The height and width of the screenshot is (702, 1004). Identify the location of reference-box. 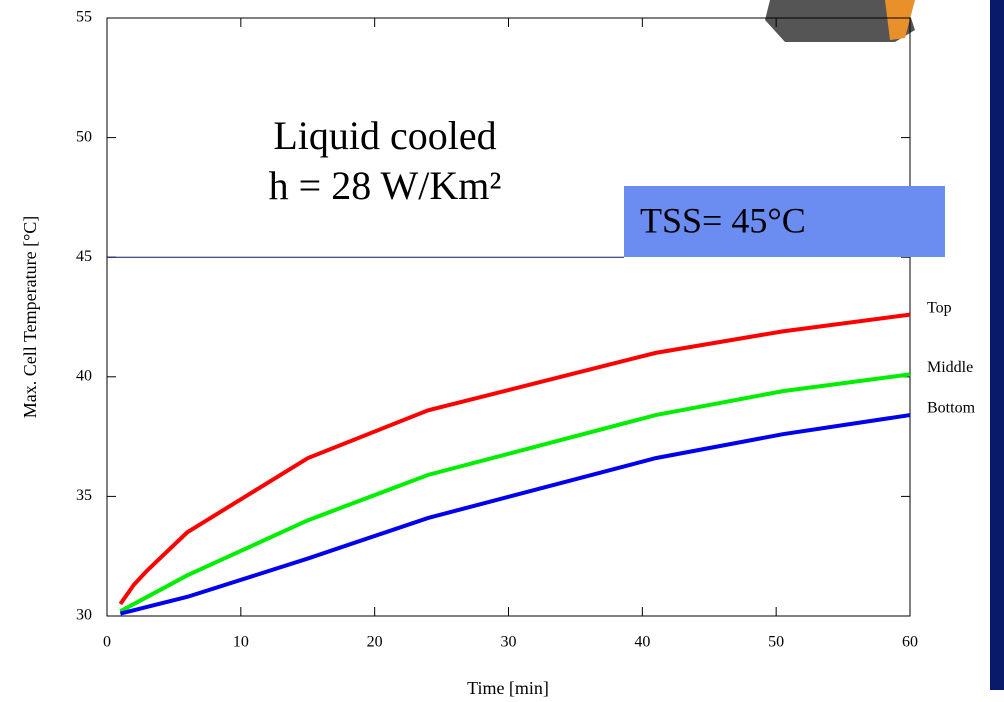
(784, 221).